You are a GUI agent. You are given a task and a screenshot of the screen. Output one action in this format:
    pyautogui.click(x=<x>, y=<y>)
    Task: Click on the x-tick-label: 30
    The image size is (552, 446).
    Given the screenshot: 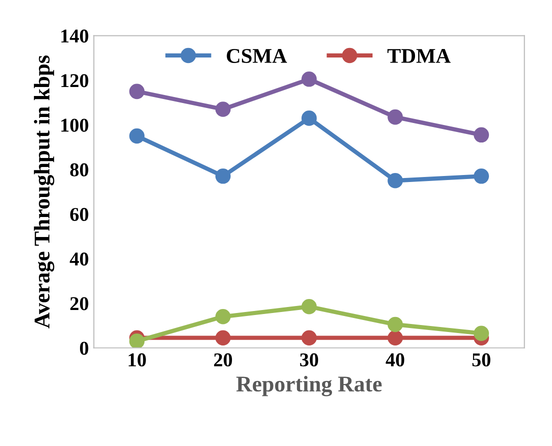 What is the action you would take?
    pyautogui.click(x=309, y=359)
    